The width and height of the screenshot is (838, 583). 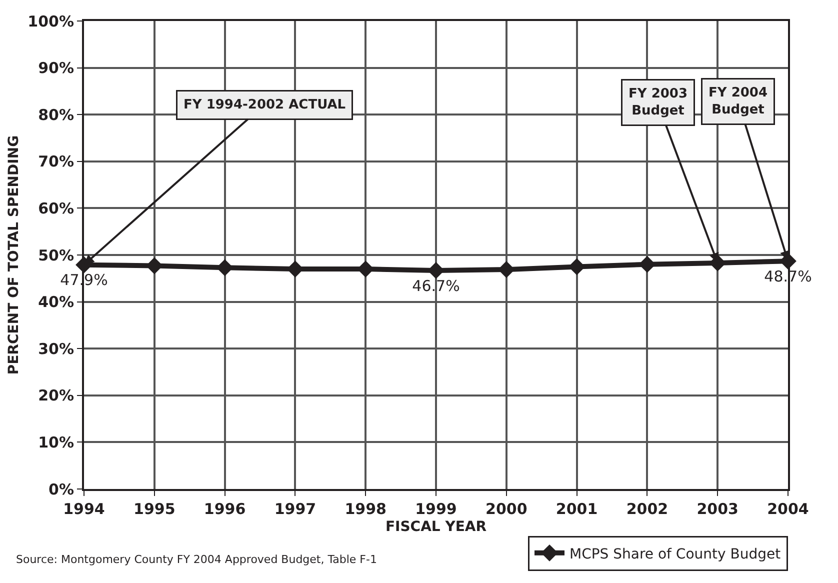 What do you see at coordinates (51, 21) in the screenshot?
I see `y-tick-label: 100%` at bounding box center [51, 21].